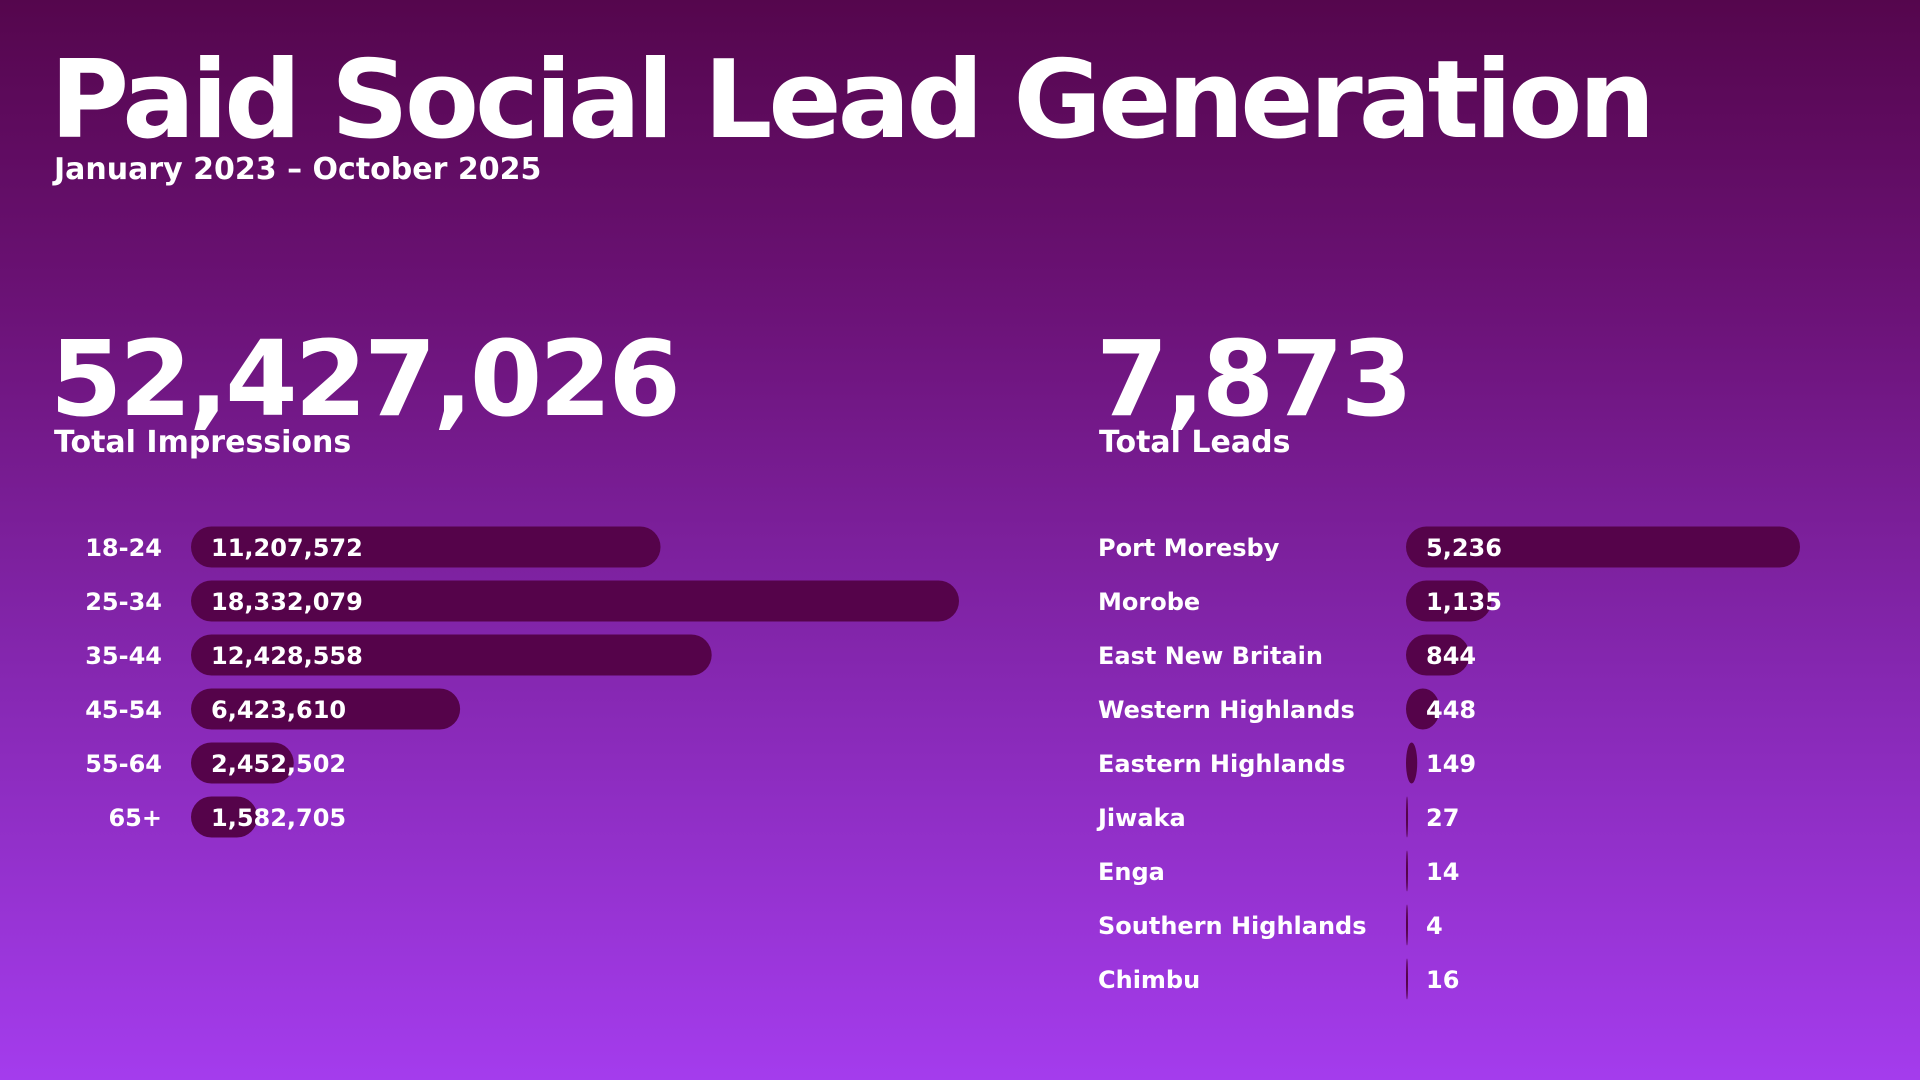 This screenshot has height=1080, width=1920. What do you see at coordinates (852, 100) in the screenshot?
I see `page-title: Paid Social Lead Generation` at bounding box center [852, 100].